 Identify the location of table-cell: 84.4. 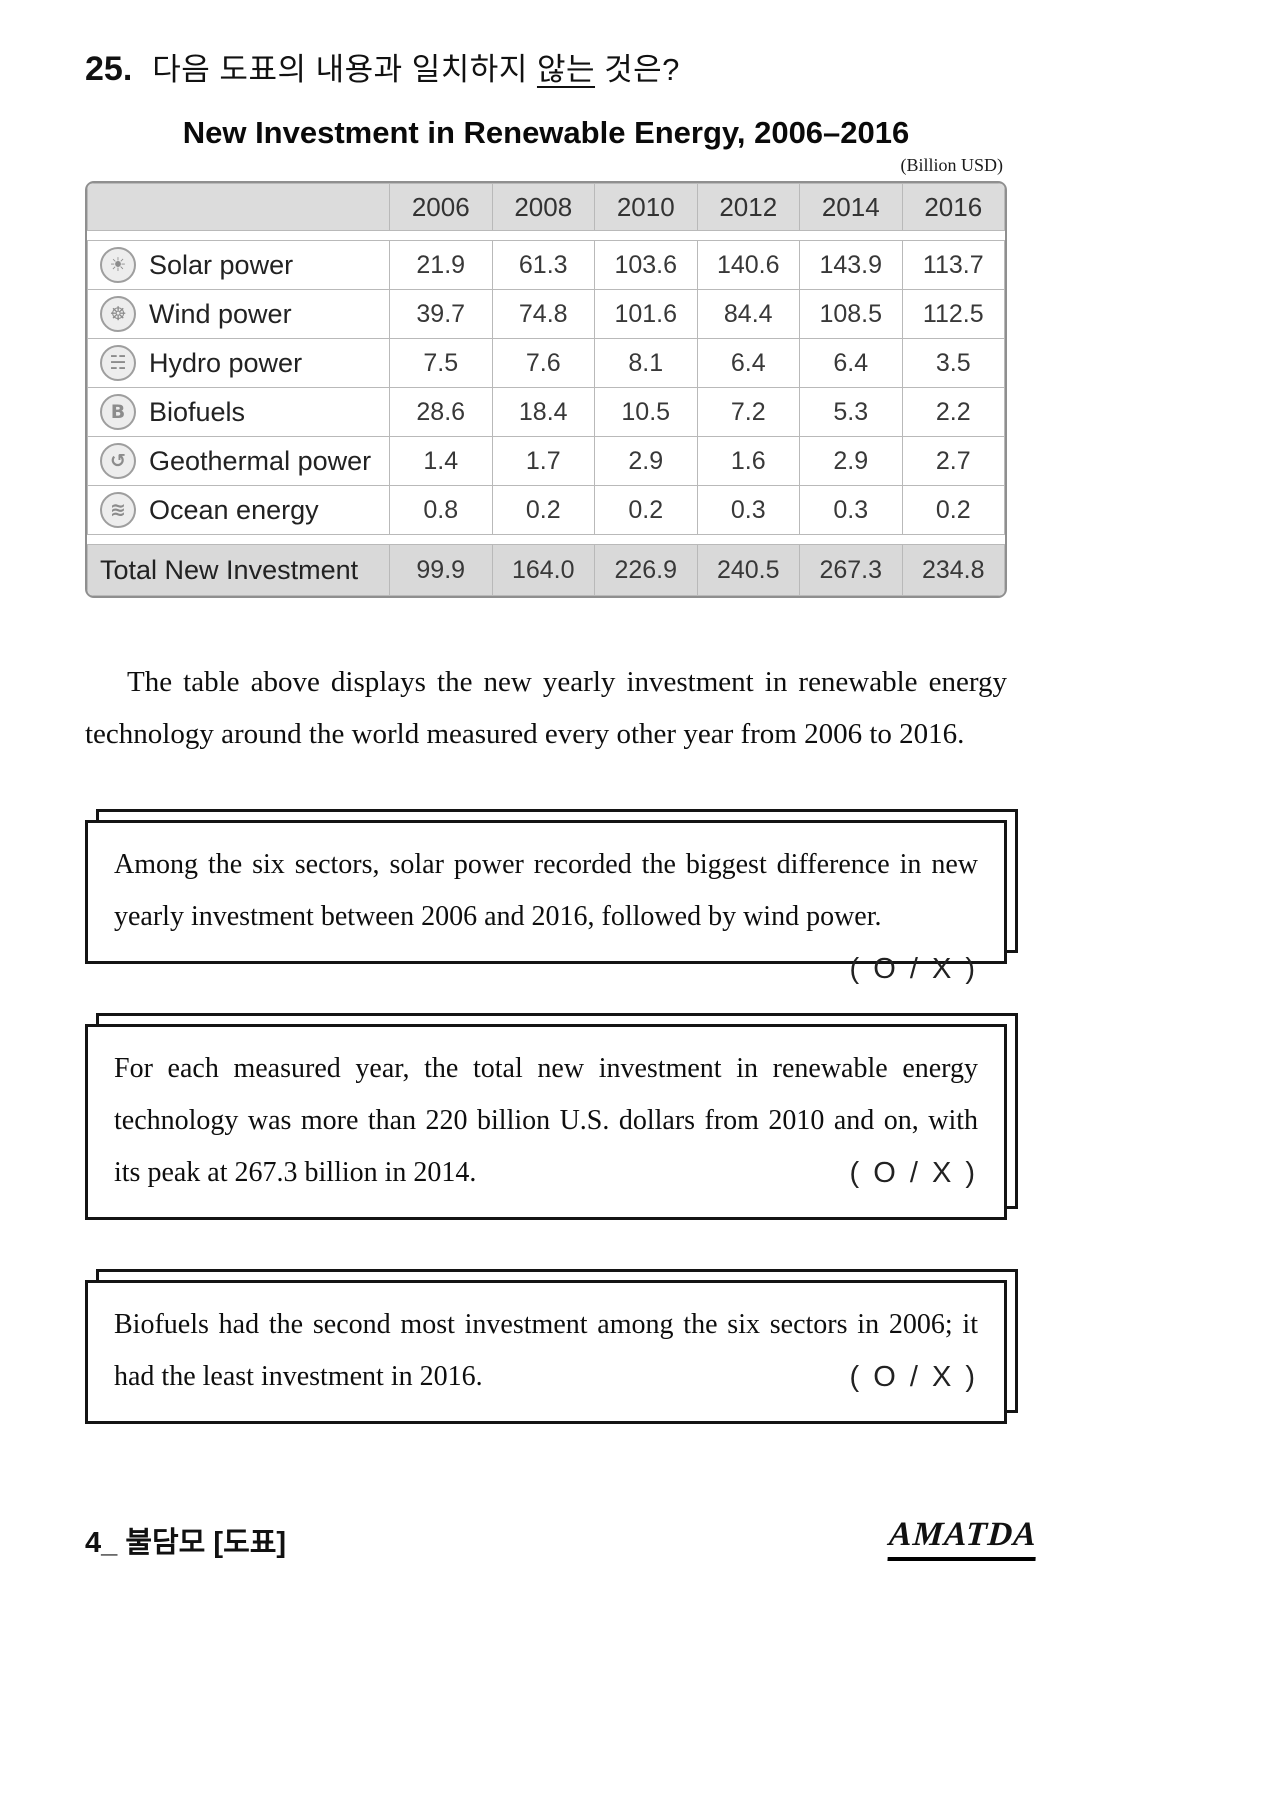
(748, 314).